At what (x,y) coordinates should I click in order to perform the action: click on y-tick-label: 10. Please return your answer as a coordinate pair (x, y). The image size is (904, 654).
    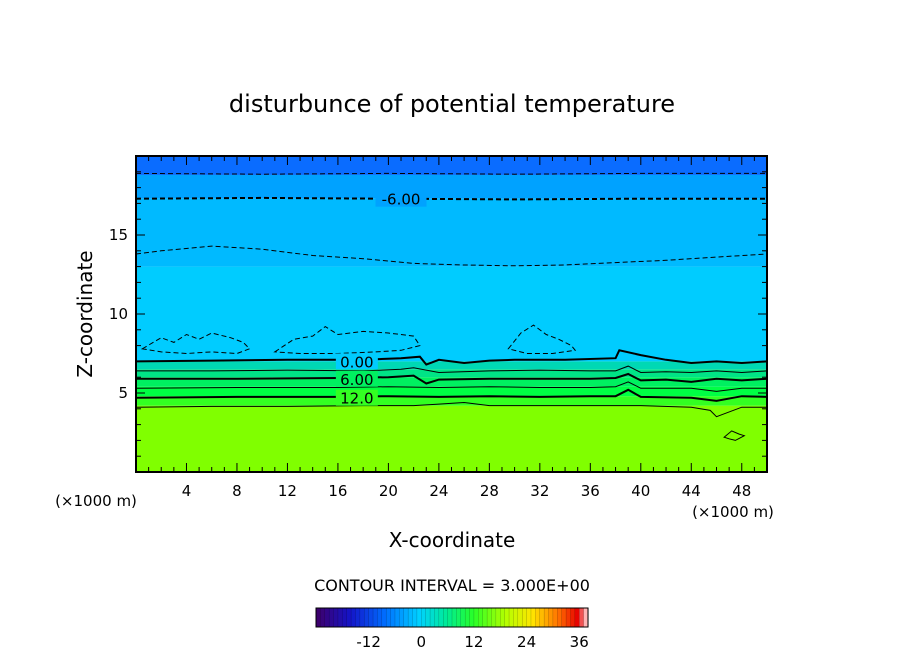
    Looking at the image, I should click on (118, 314).